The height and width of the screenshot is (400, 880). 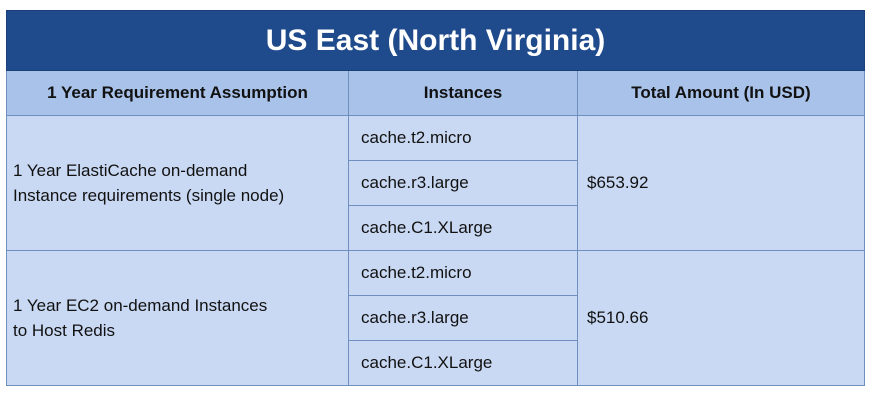 I want to click on total-amount-cell: $510.66, so click(x=721, y=318).